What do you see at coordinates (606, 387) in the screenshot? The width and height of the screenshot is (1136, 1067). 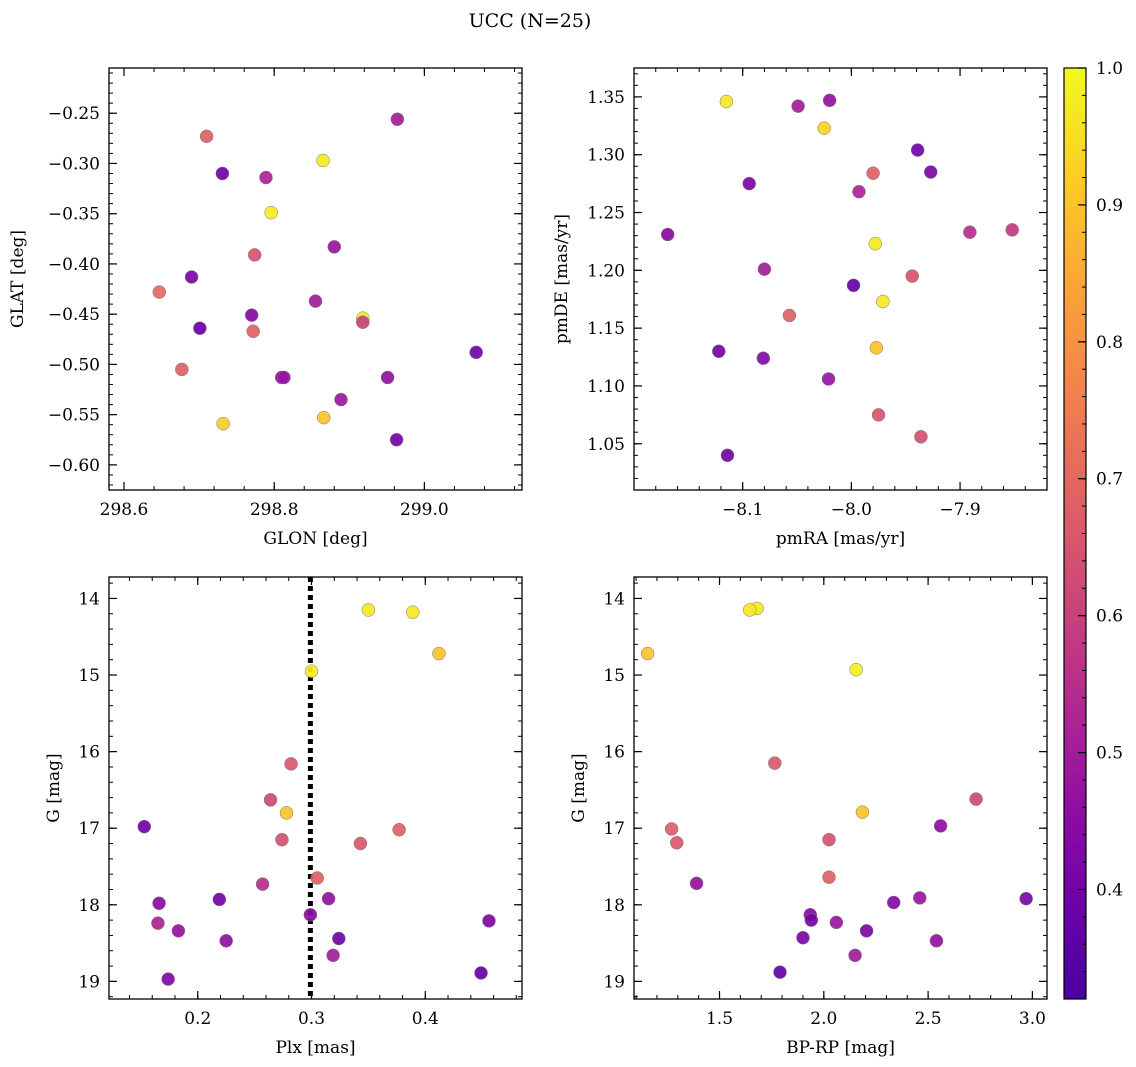 I see `y-tick-label: 1.10` at bounding box center [606, 387].